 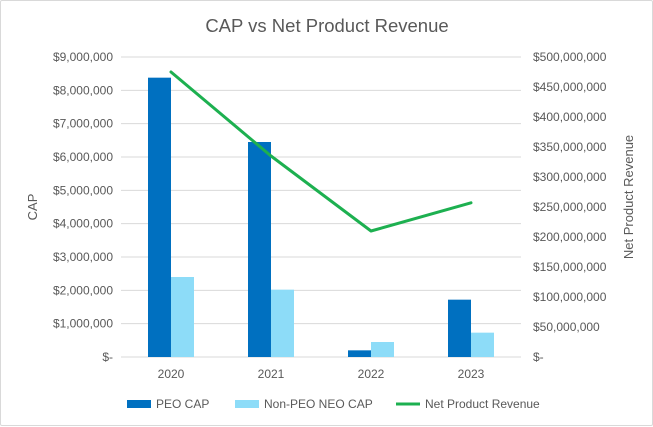 What do you see at coordinates (282, 323) in the screenshot?
I see `bar-non-peo-neo-cap-2021` at bounding box center [282, 323].